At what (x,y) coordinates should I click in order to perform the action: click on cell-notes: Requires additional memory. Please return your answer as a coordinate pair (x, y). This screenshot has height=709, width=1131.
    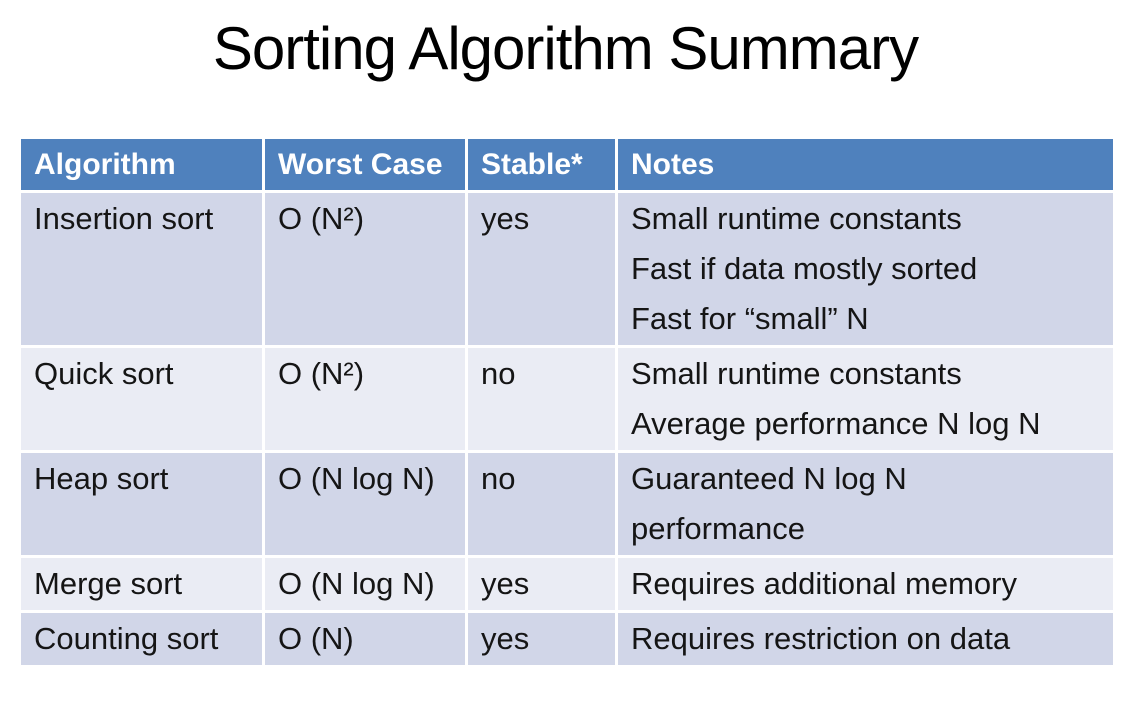
    Looking at the image, I should click on (865, 584).